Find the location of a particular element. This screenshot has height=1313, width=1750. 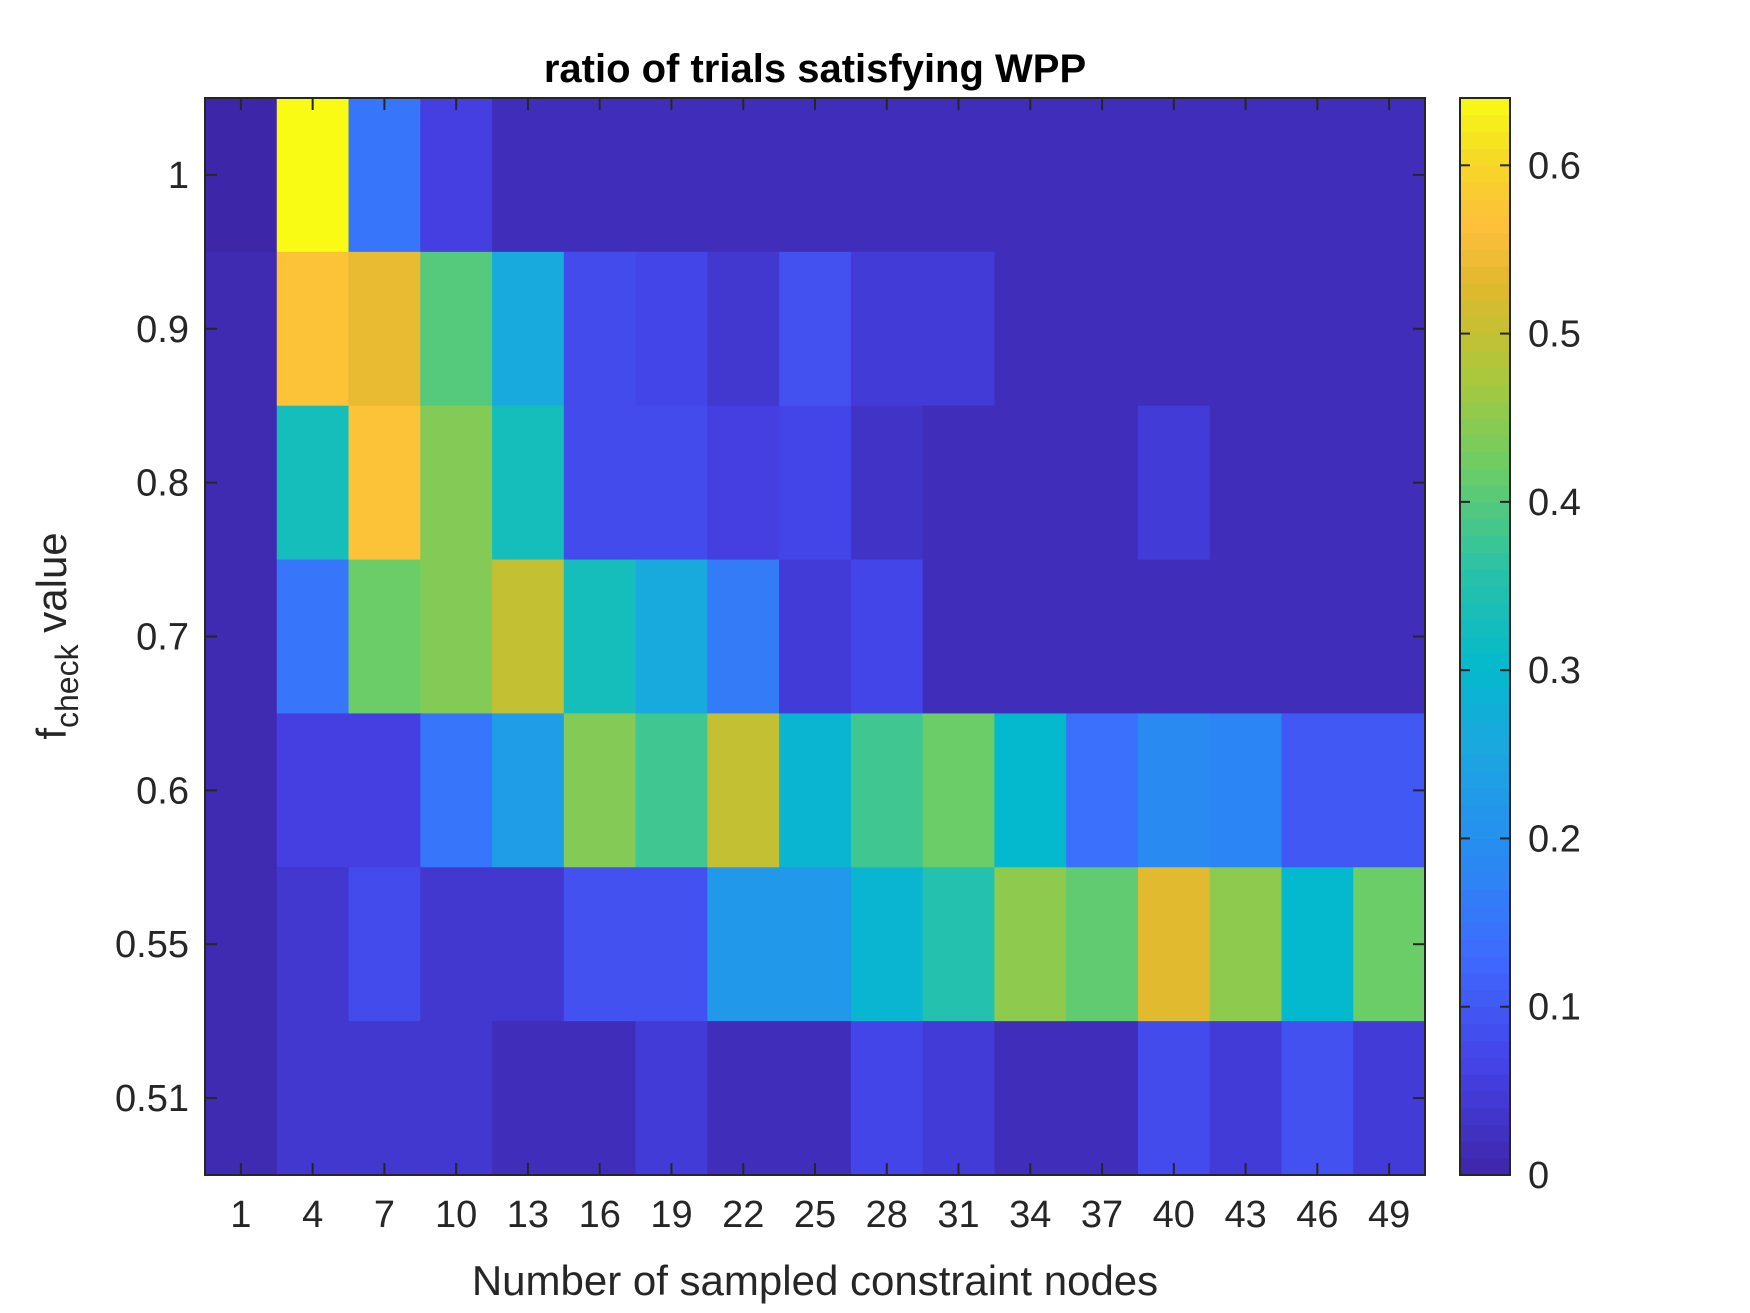

y-tick-label: 1 is located at coordinates (178, 176).